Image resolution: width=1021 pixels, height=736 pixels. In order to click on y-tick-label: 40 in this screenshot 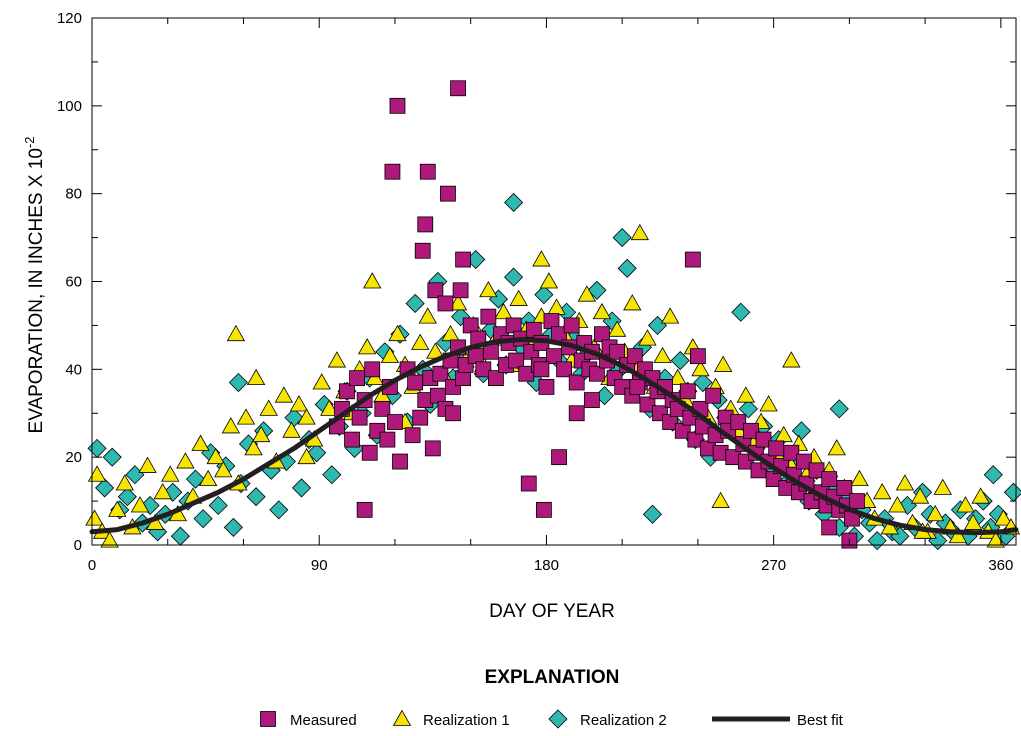, I will do `click(73, 369)`.